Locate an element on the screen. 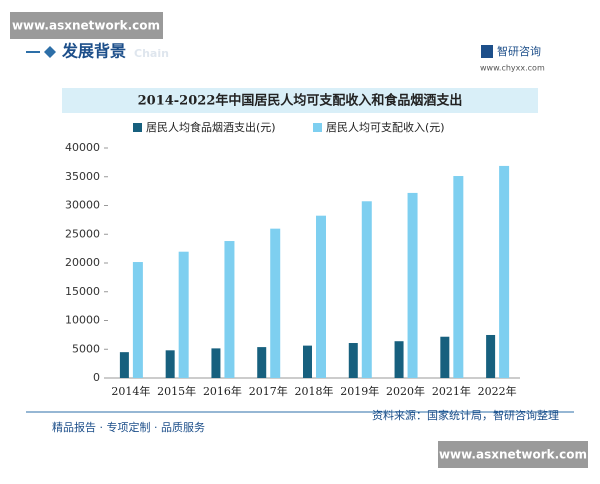 This screenshot has width=600, height=484. source: 资料来源：国家统计局，智研咨询整理 is located at coordinates (465, 415).